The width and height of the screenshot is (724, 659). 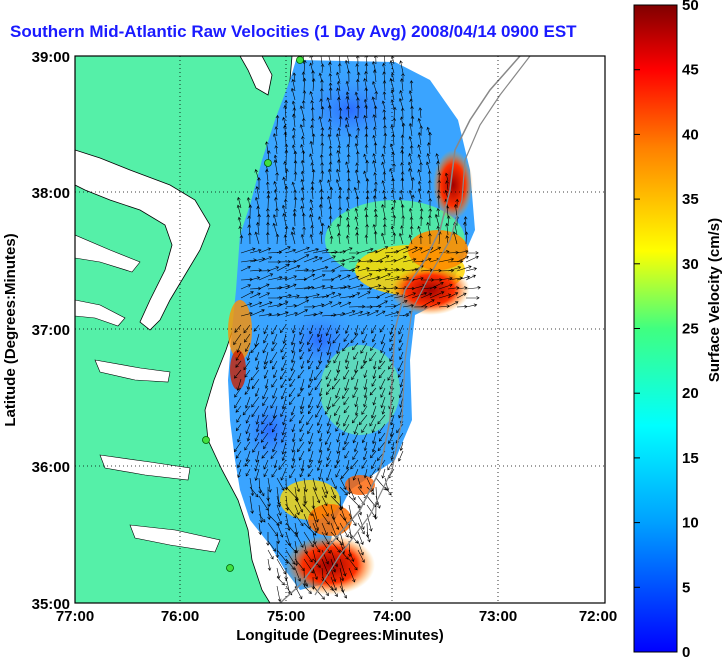 I want to click on x-tick-label: 77:00, so click(x=75, y=616).